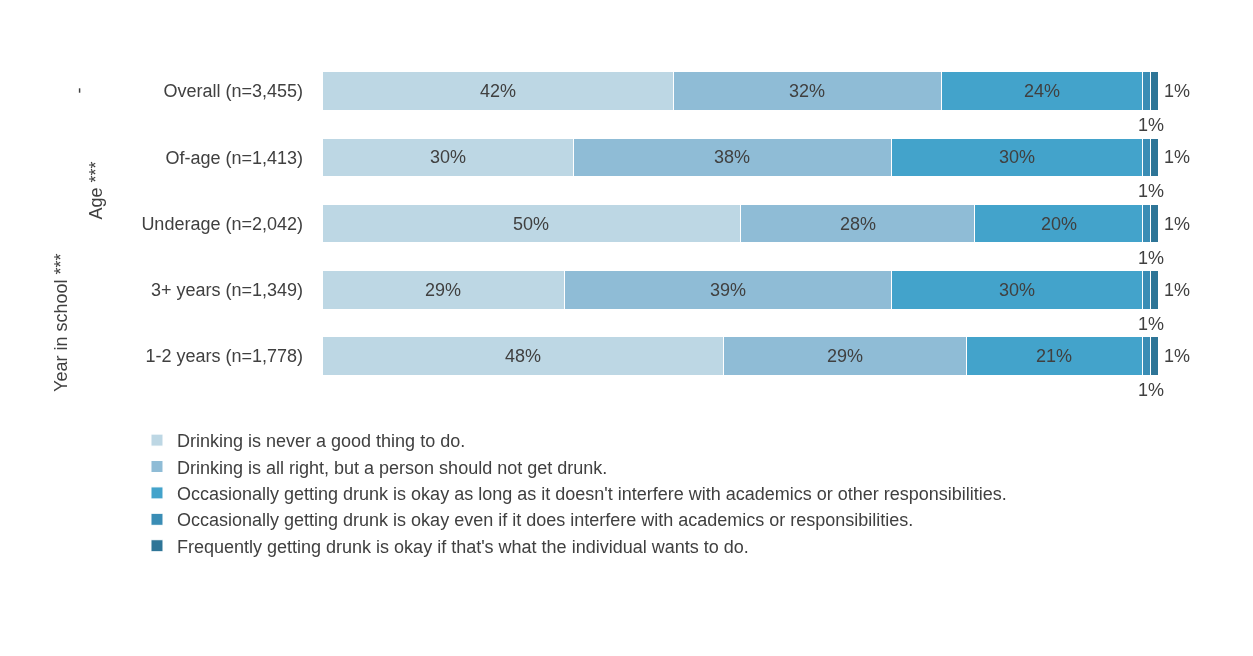  What do you see at coordinates (1059, 224) in the screenshot?
I see `data-label: 20%` at bounding box center [1059, 224].